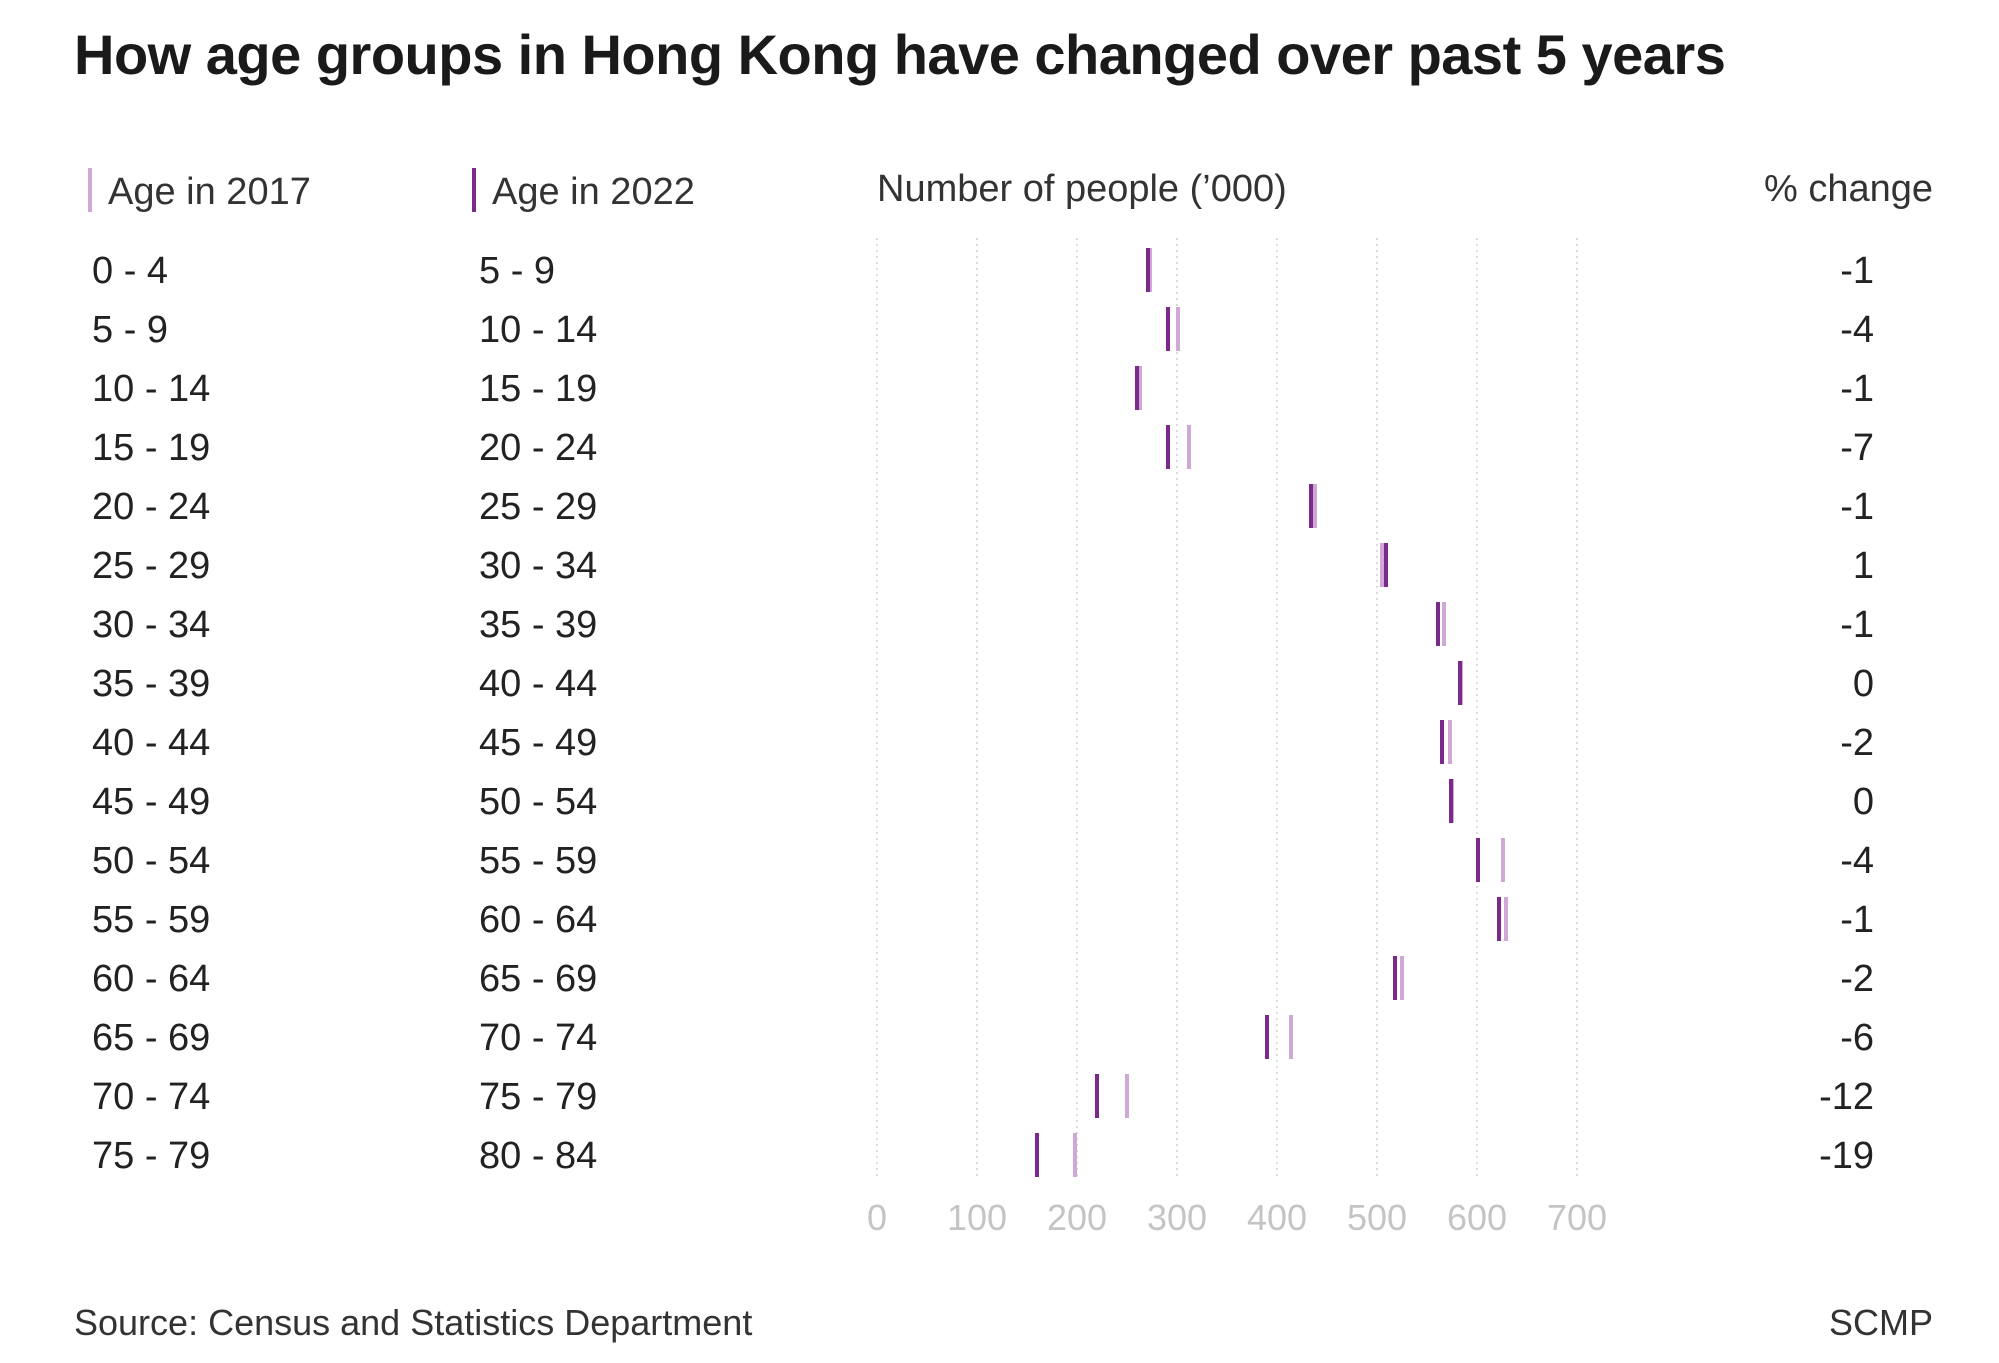 The image size is (1999, 1363). What do you see at coordinates (983, 978) in the screenshot?
I see `table-row: 60 - 64 65 - 69 -2` at bounding box center [983, 978].